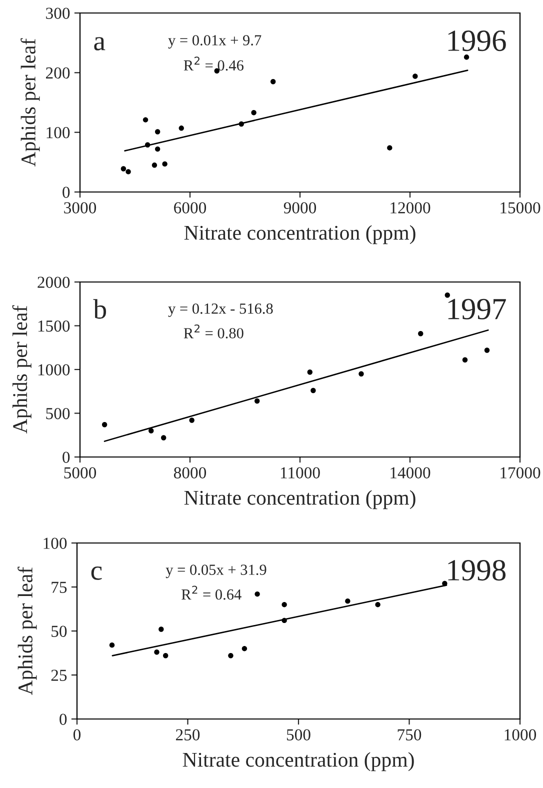 This screenshot has width=543, height=788. I want to click on annotation: y = 0.05x + 31.9, so click(216, 571).